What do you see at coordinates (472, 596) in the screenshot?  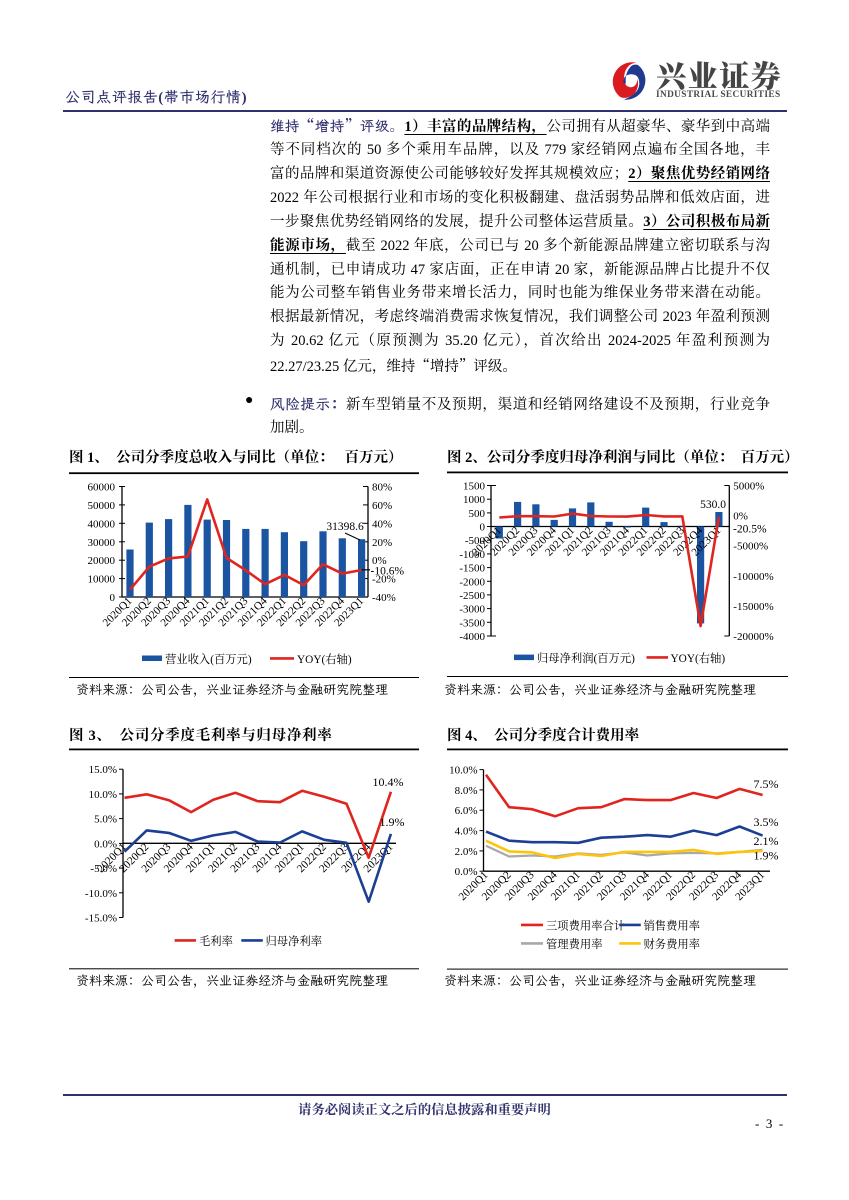 I see `svg-text: -2500` at bounding box center [472, 596].